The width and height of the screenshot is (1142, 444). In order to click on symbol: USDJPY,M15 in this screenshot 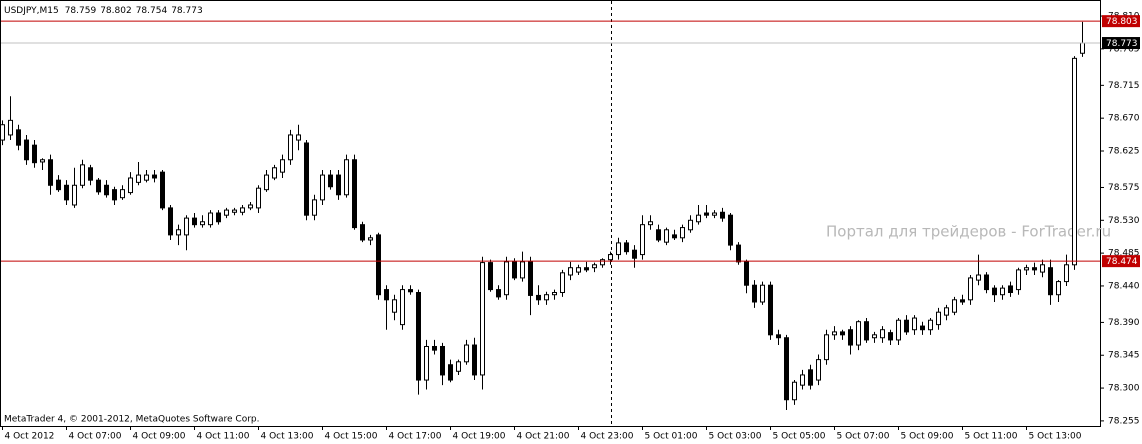, I will do `click(31, 11)`.